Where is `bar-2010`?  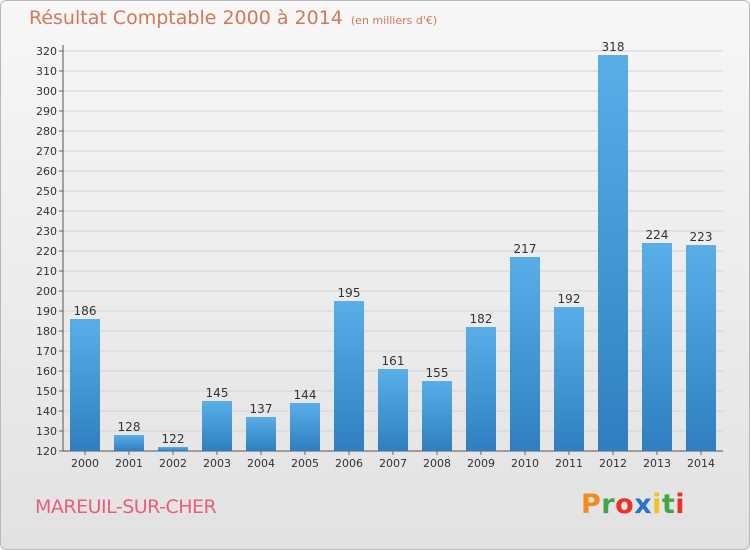 bar-2010 is located at coordinates (525, 354).